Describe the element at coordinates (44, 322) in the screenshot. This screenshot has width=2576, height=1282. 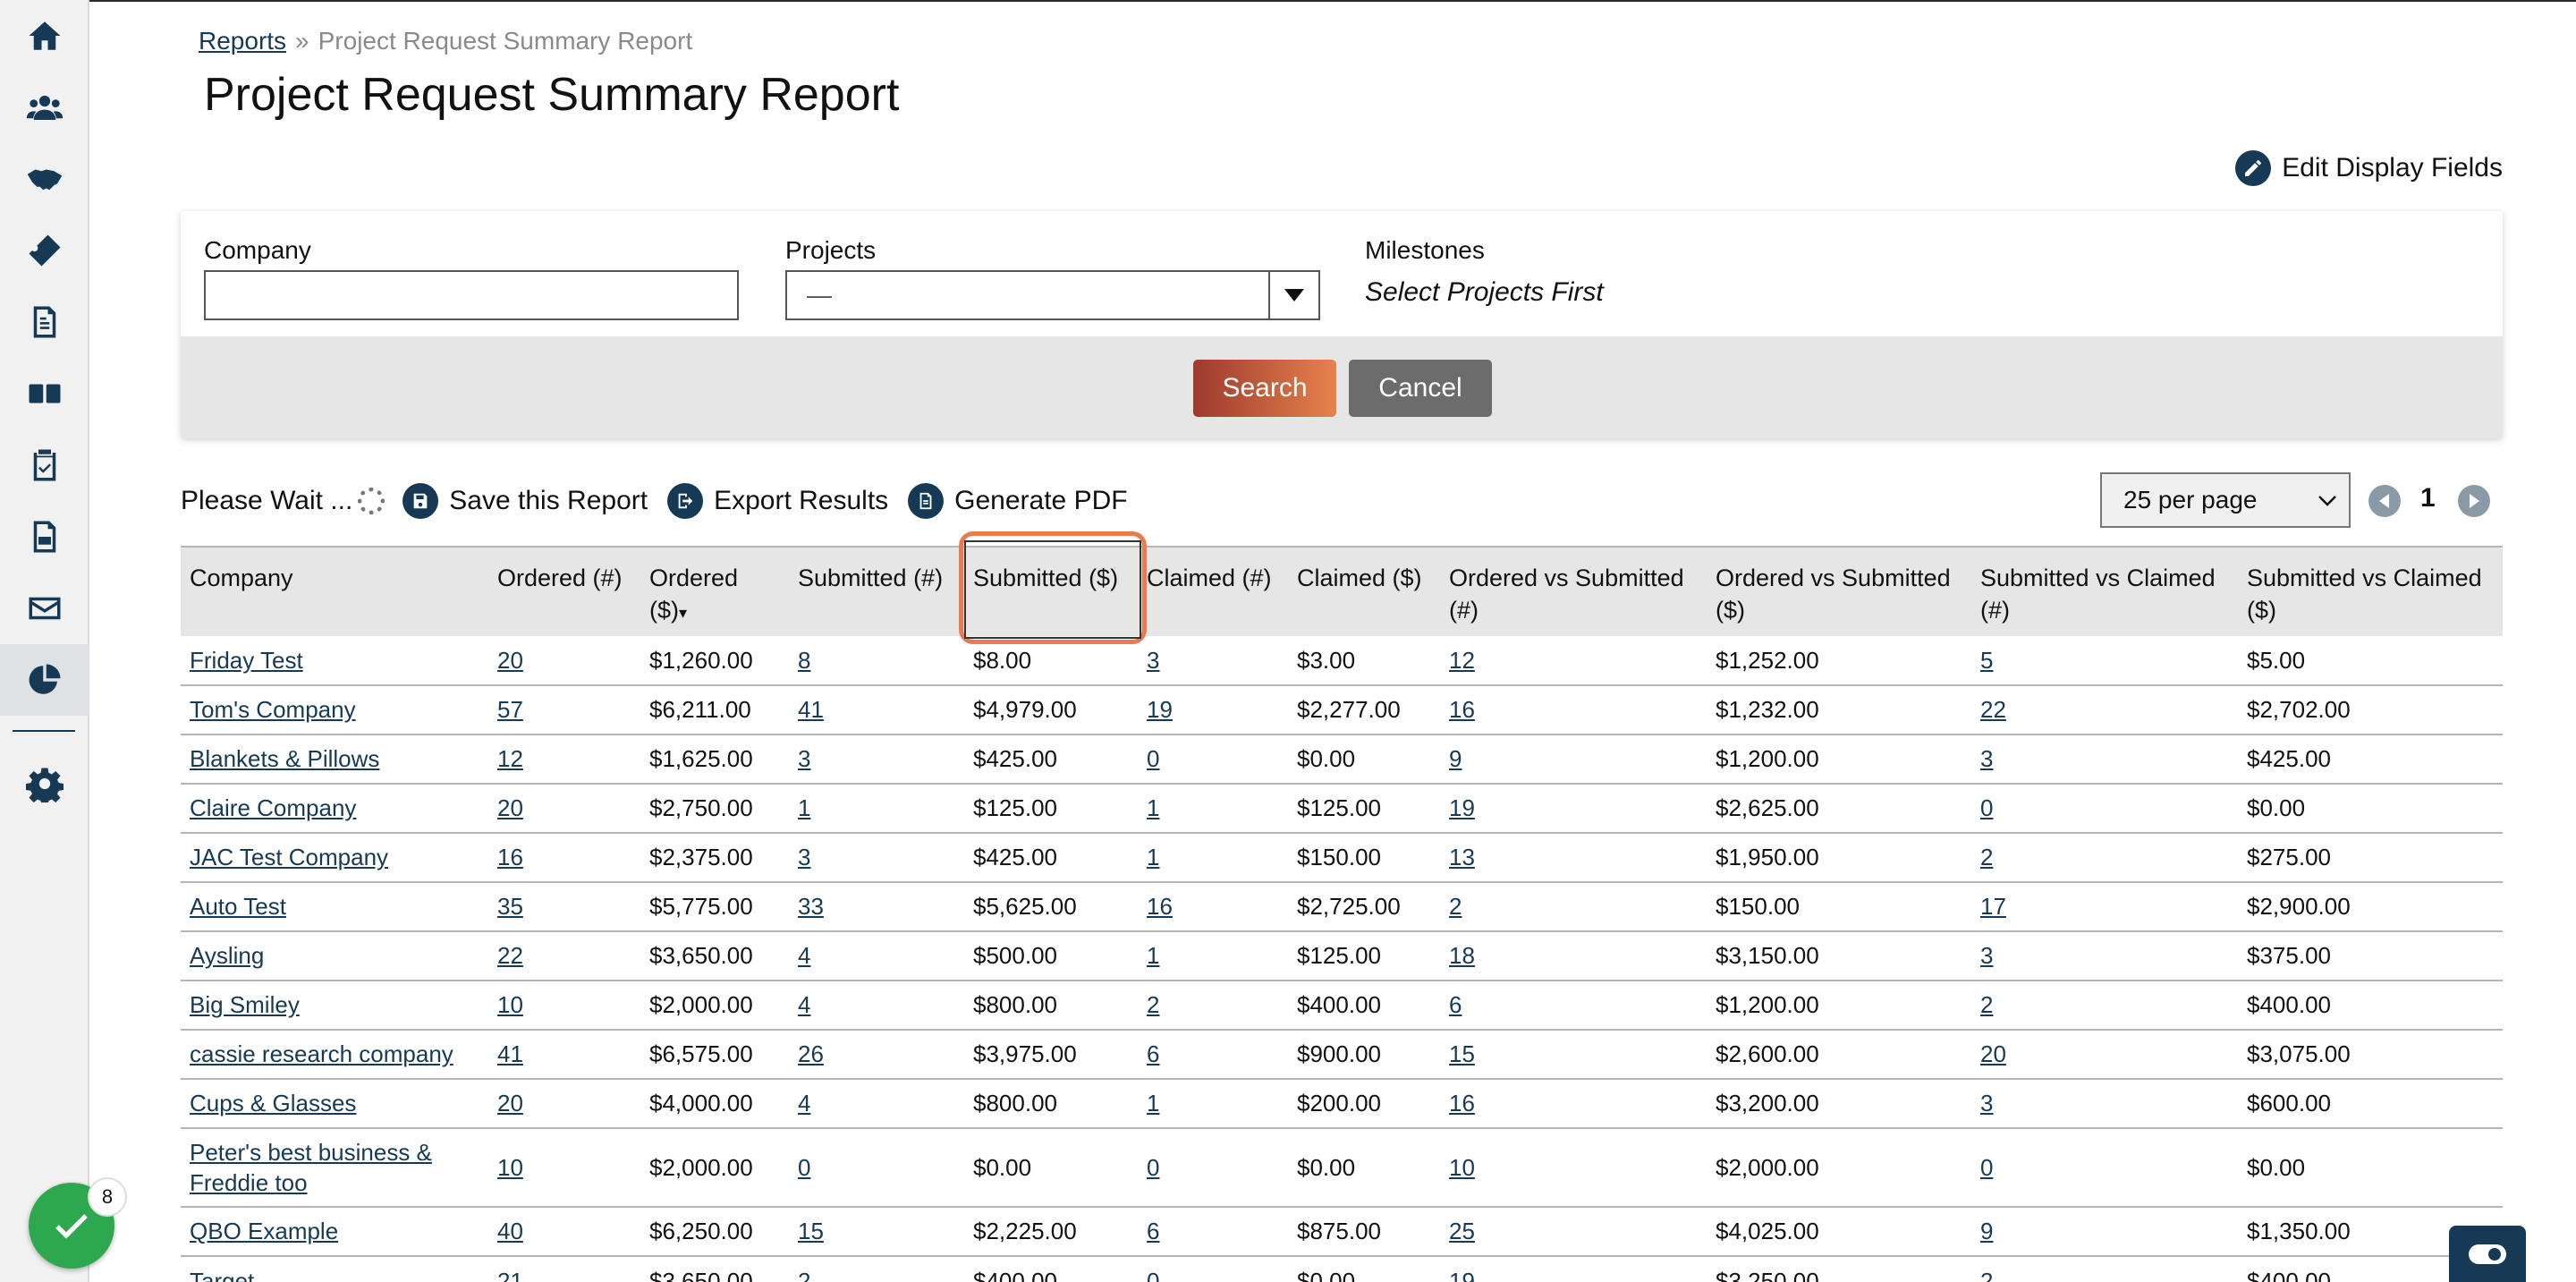
I see `sidebar-item-invoices` at that location.